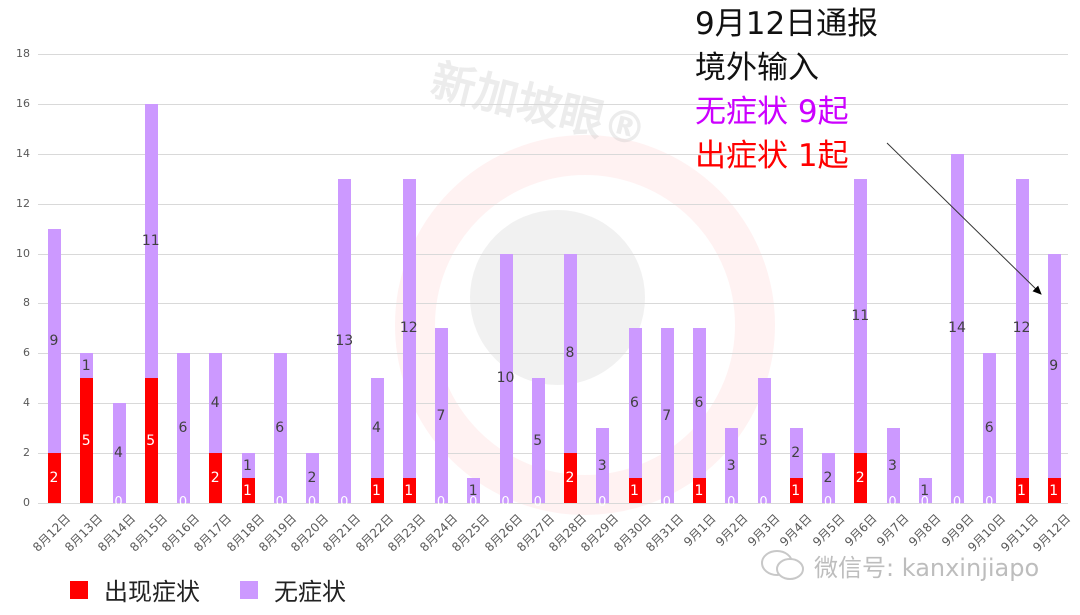 The height and width of the screenshot is (615, 1080). I want to click on legend-label: 出现症状, so click(152, 592).